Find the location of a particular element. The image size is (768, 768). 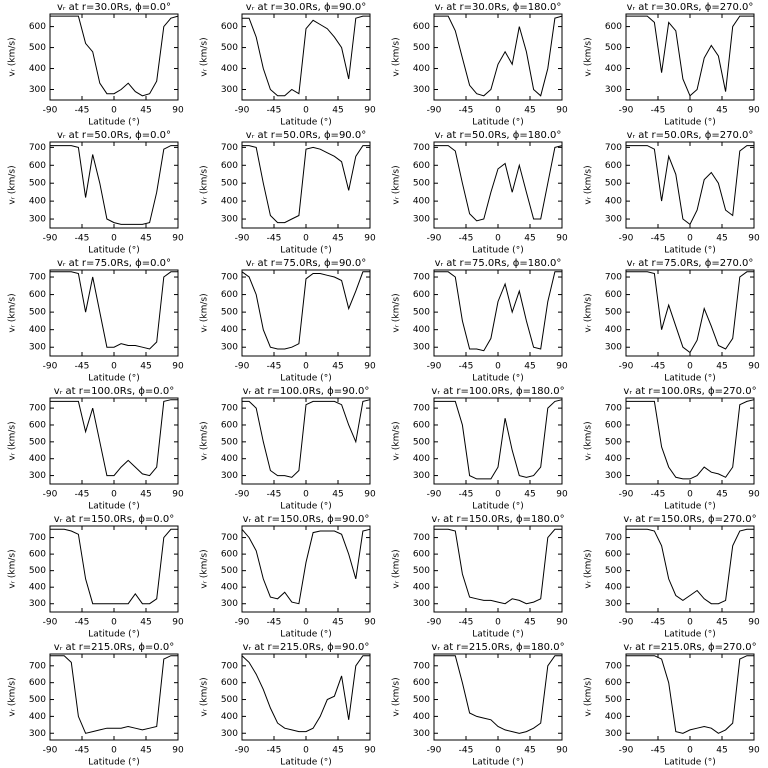

panel-title: vᵣ at r=30.0Rs, ϕ=90.0° is located at coordinates (306, 7).